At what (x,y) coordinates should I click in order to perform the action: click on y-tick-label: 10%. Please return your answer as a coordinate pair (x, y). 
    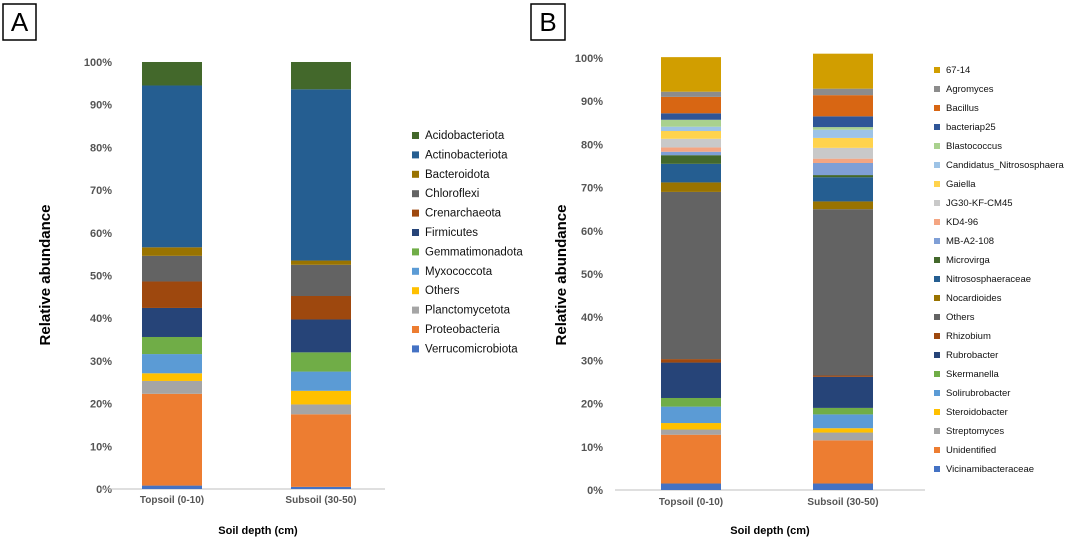
    Looking at the image, I should click on (592, 448).